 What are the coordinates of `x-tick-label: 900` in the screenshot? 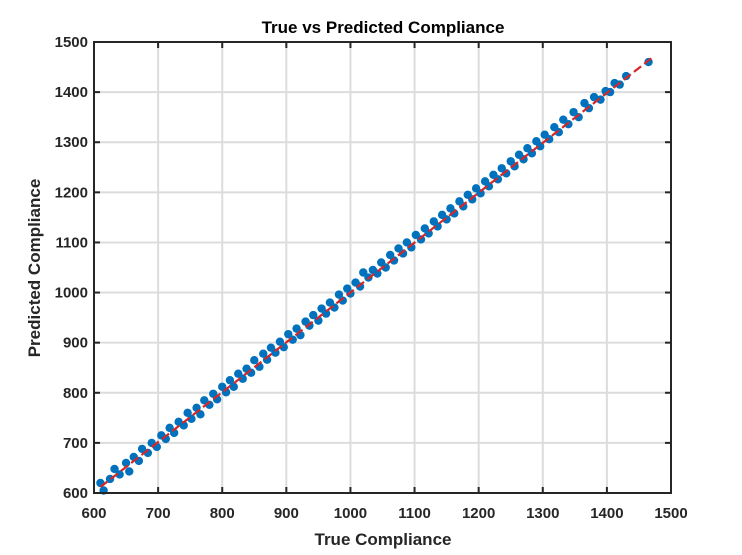 It's located at (286, 513).